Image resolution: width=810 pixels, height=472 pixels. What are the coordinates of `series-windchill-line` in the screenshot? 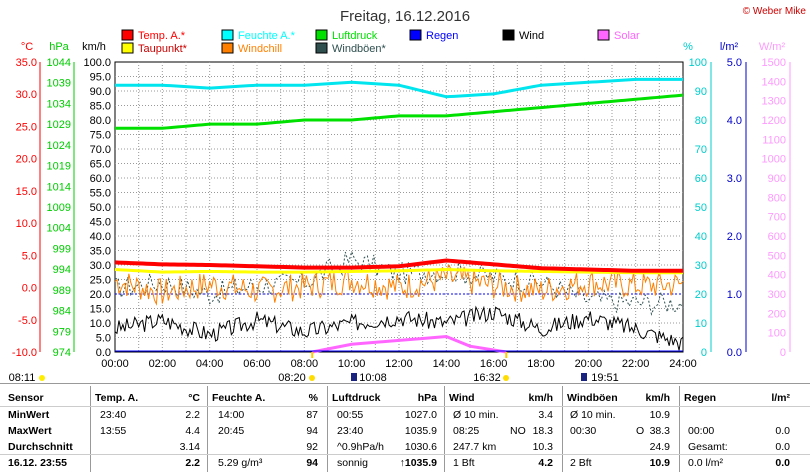 It's located at (399, 284).